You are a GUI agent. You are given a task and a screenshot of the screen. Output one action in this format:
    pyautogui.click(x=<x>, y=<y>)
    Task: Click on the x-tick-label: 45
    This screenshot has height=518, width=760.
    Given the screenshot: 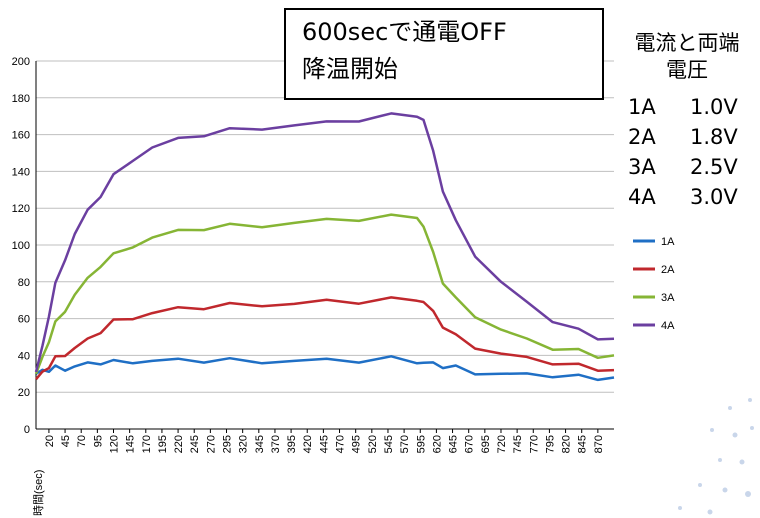 What is the action you would take?
    pyautogui.click(x=66, y=441)
    